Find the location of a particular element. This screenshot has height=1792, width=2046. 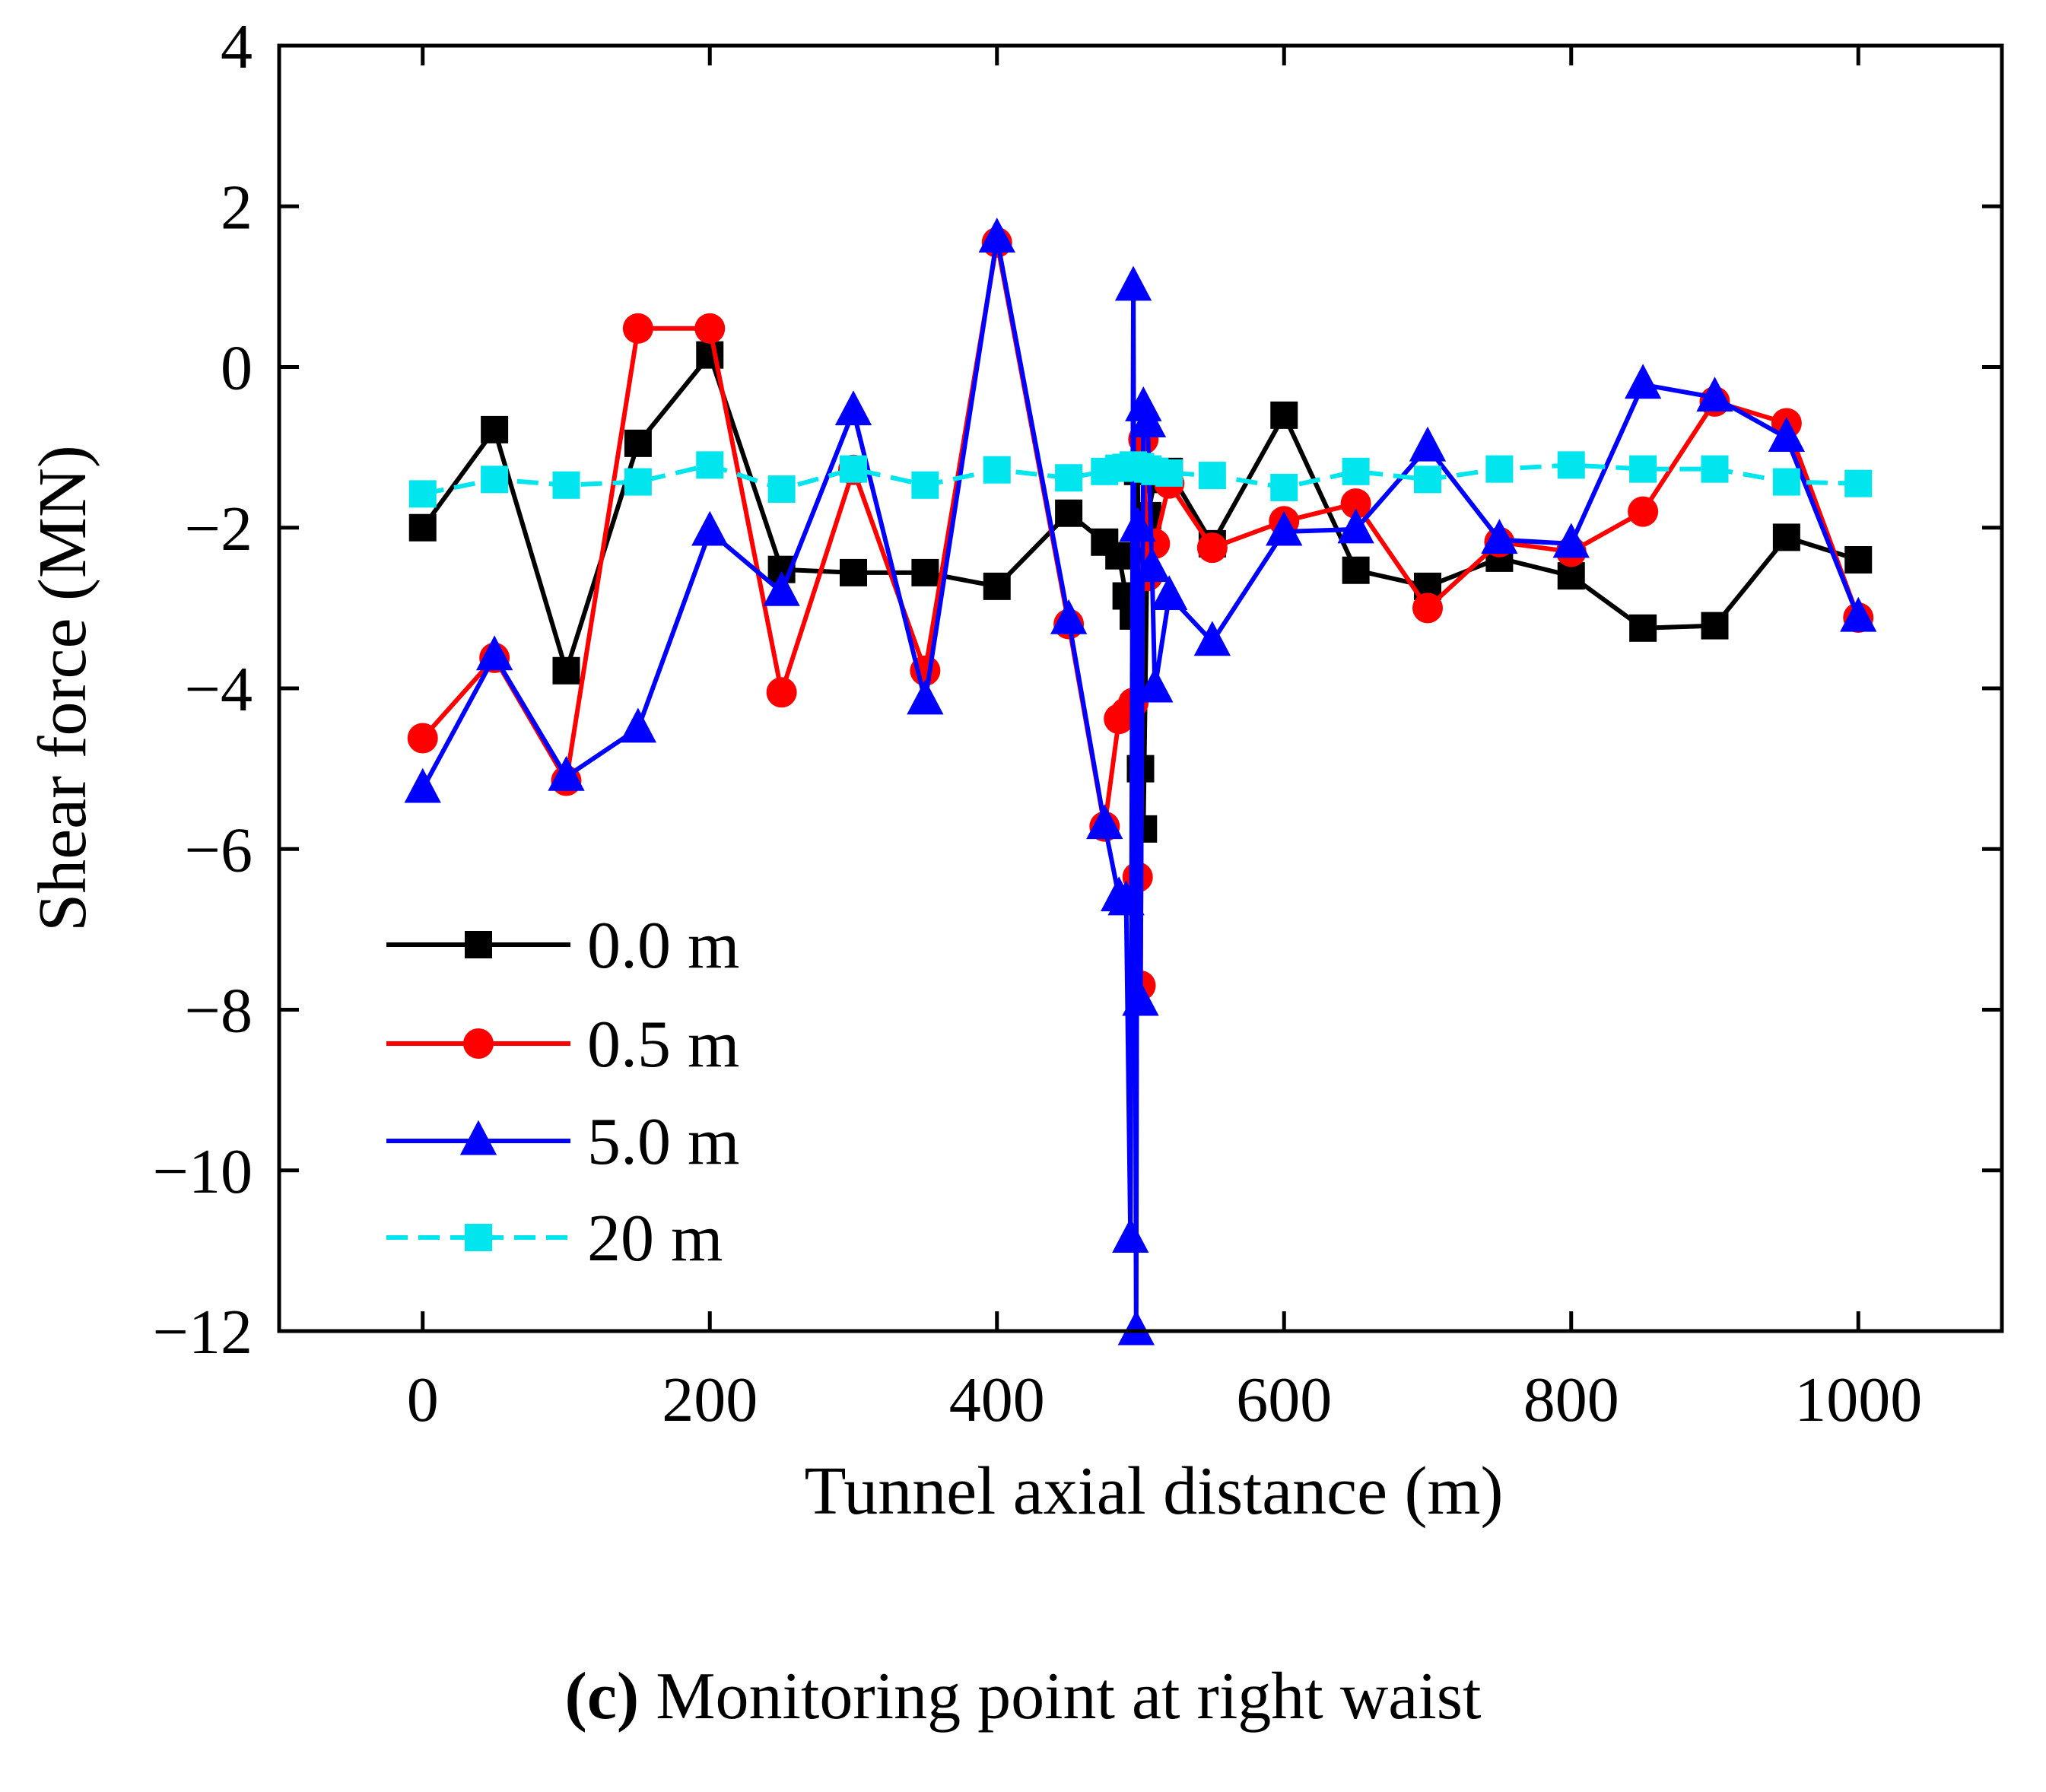

x-tick-label: 200 is located at coordinates (710, 1400).